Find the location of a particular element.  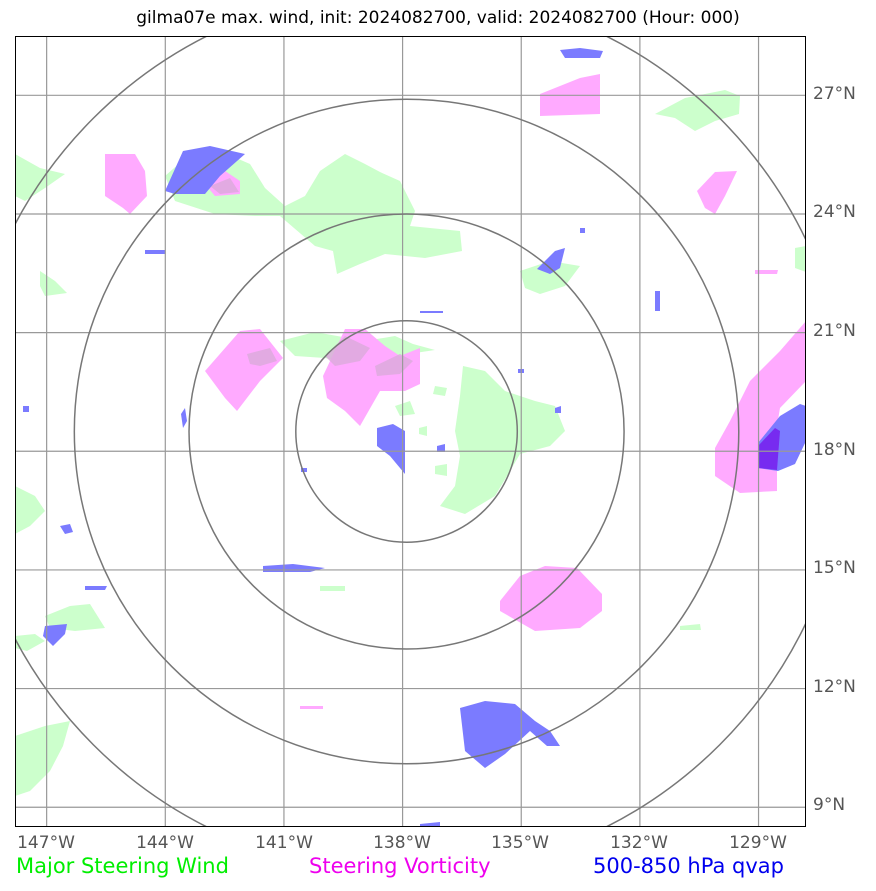

legend-qvap: 500-850 hPa qvap is located at coordinates (688, 866).